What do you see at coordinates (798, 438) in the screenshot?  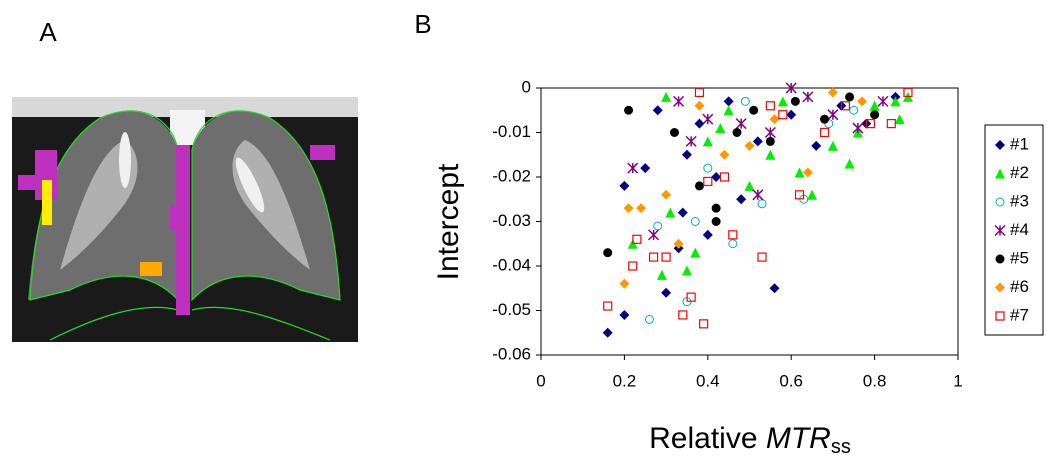 I see `x-label-part: MTR` at bounding box center [798, 438].